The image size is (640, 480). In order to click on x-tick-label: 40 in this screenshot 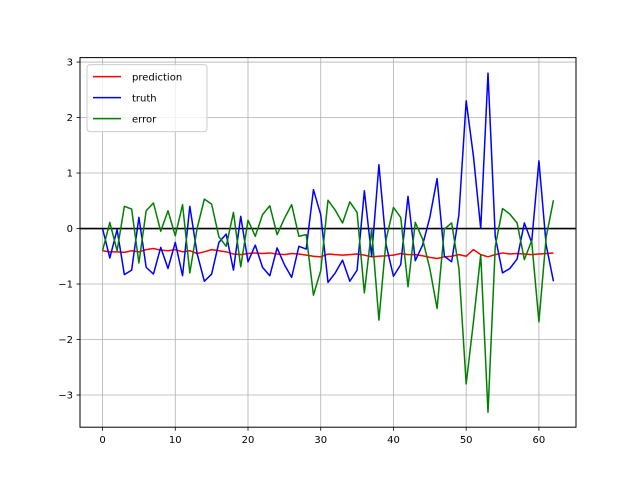, I will do `click(393, 440)`.